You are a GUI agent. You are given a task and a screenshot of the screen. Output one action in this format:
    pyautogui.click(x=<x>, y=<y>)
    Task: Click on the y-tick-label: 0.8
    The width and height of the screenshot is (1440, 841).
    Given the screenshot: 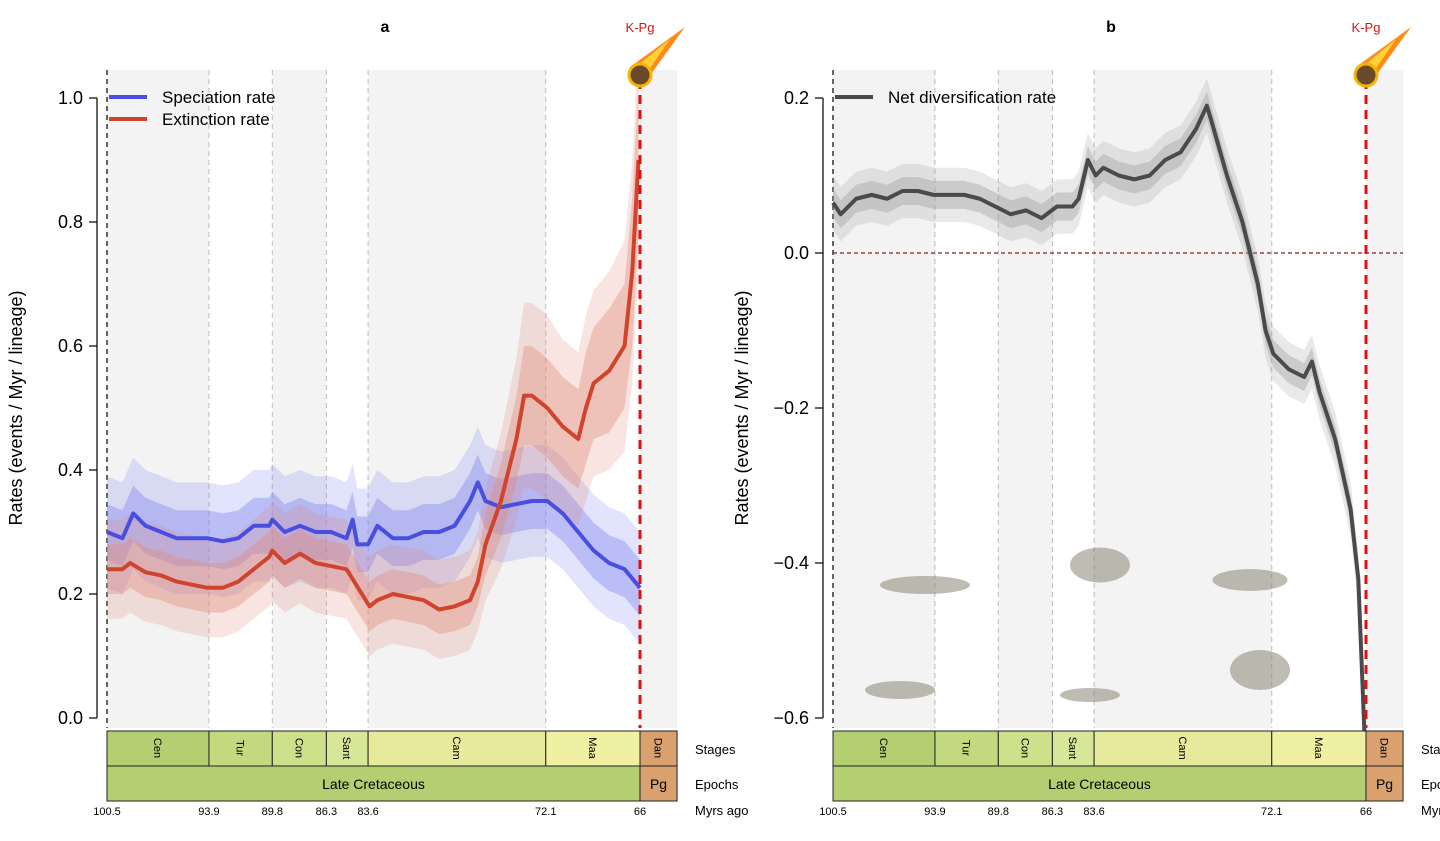 What is the action you would take?
    pyautogui.click(x=70, y=222)
    